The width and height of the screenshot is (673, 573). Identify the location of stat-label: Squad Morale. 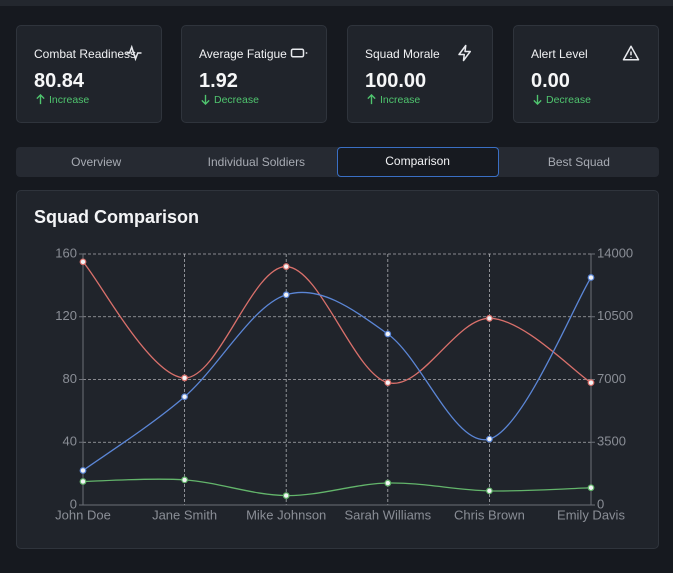
(402, 54).